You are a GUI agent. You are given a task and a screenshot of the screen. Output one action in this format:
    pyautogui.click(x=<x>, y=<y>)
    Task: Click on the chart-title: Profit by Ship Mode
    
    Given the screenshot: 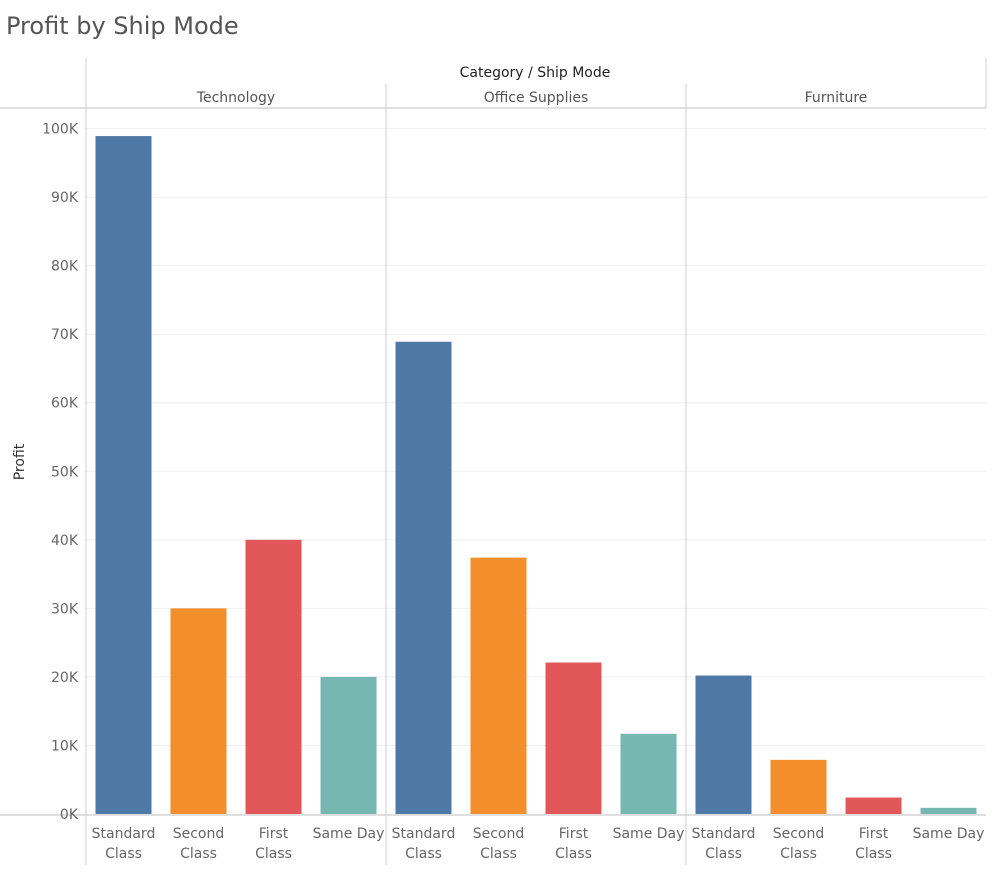 What is the action you would take?
    pyautogui.click(x=122, y=26)
    